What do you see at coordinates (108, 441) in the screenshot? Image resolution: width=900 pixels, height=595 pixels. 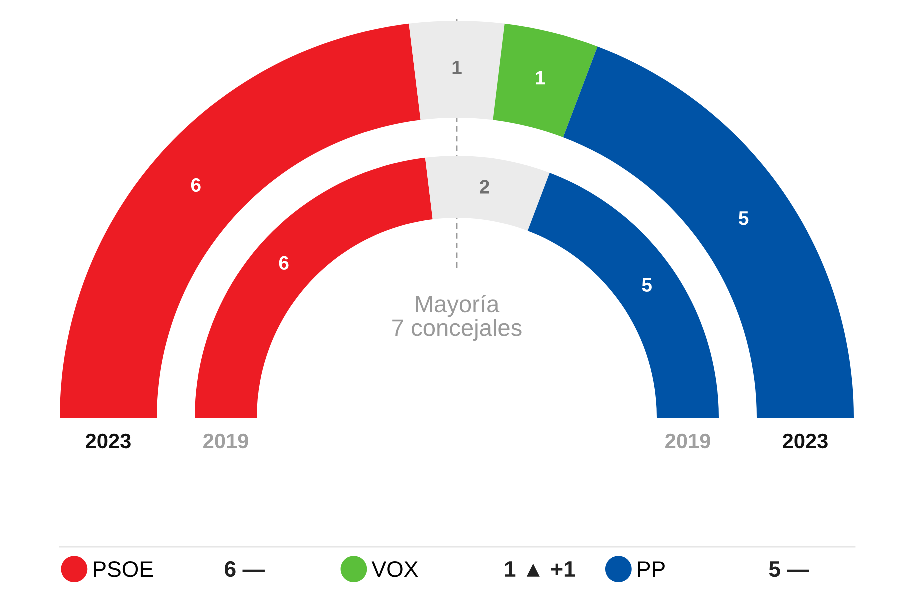 I see `slice-label: 2023` at bounding box center [108, 441].